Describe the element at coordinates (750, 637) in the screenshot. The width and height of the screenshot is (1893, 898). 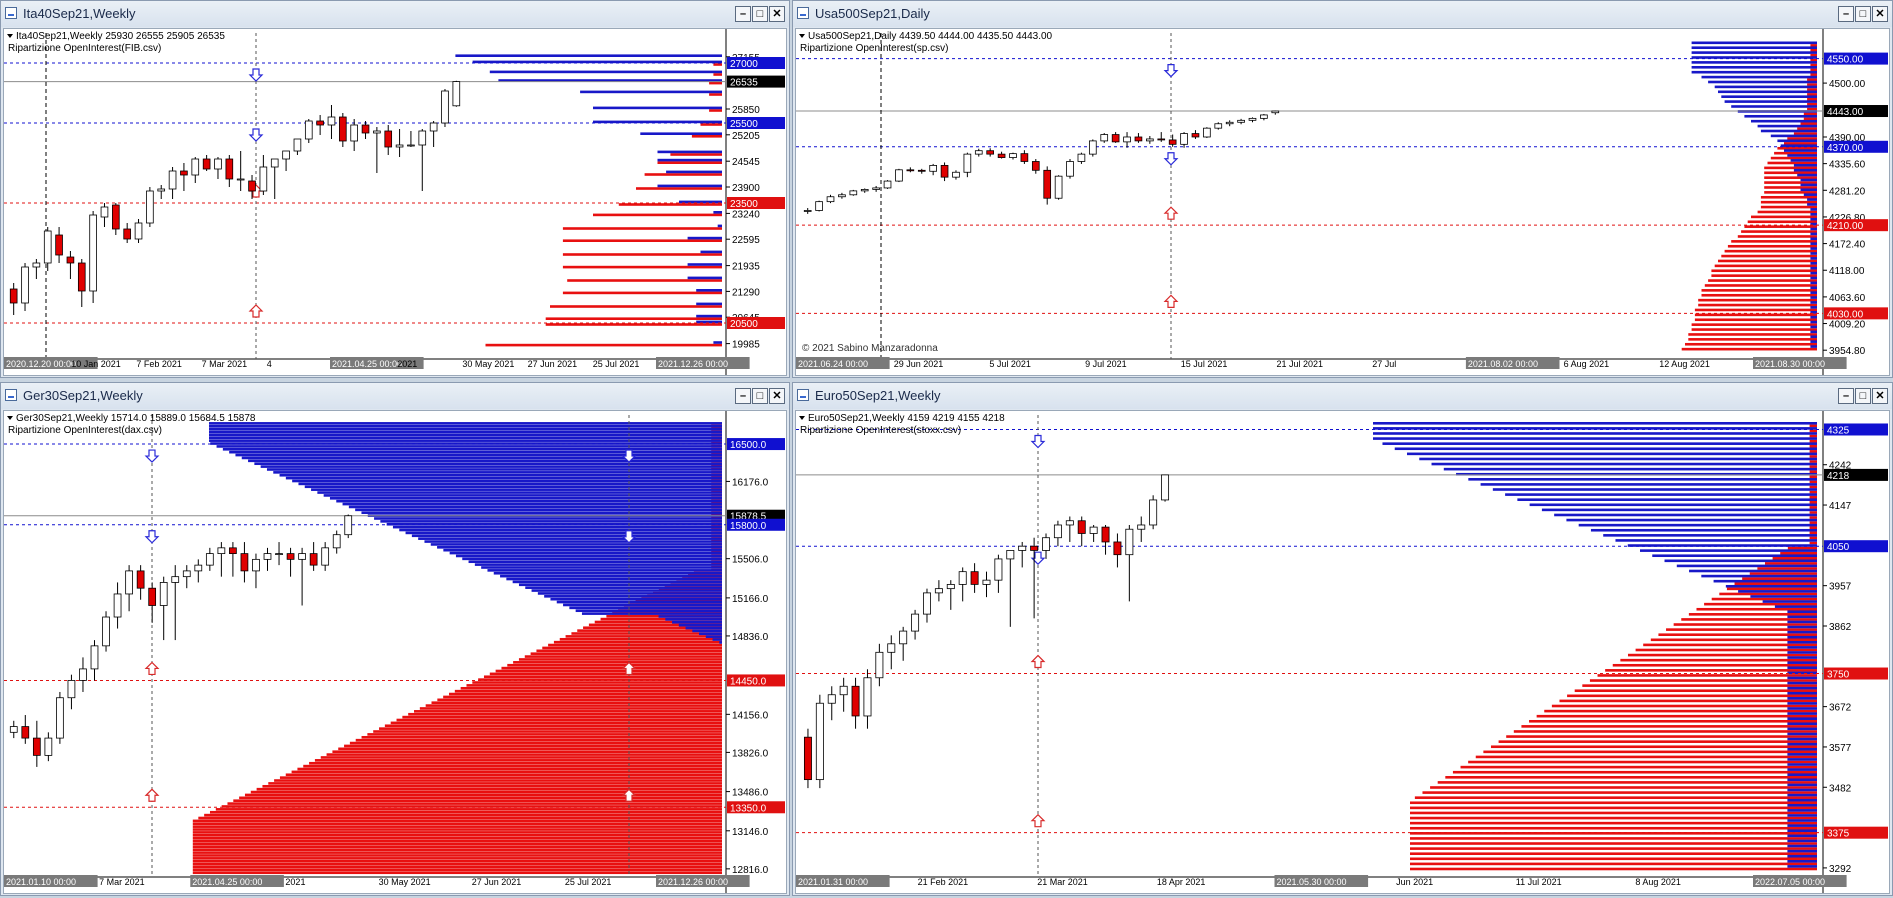
I see `price-axis-label: 14836.0` at that location.